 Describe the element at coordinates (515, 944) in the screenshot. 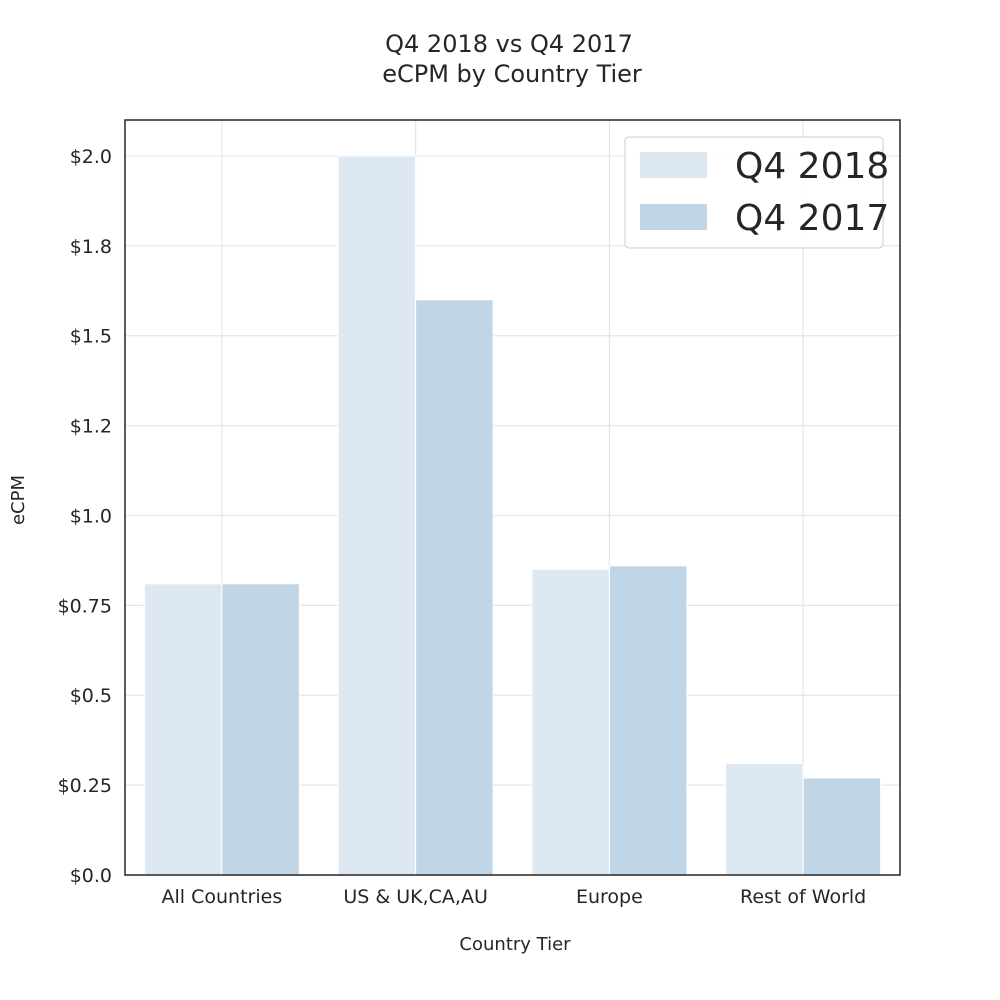

I see `x-axis-label: Country Tier` at that location.